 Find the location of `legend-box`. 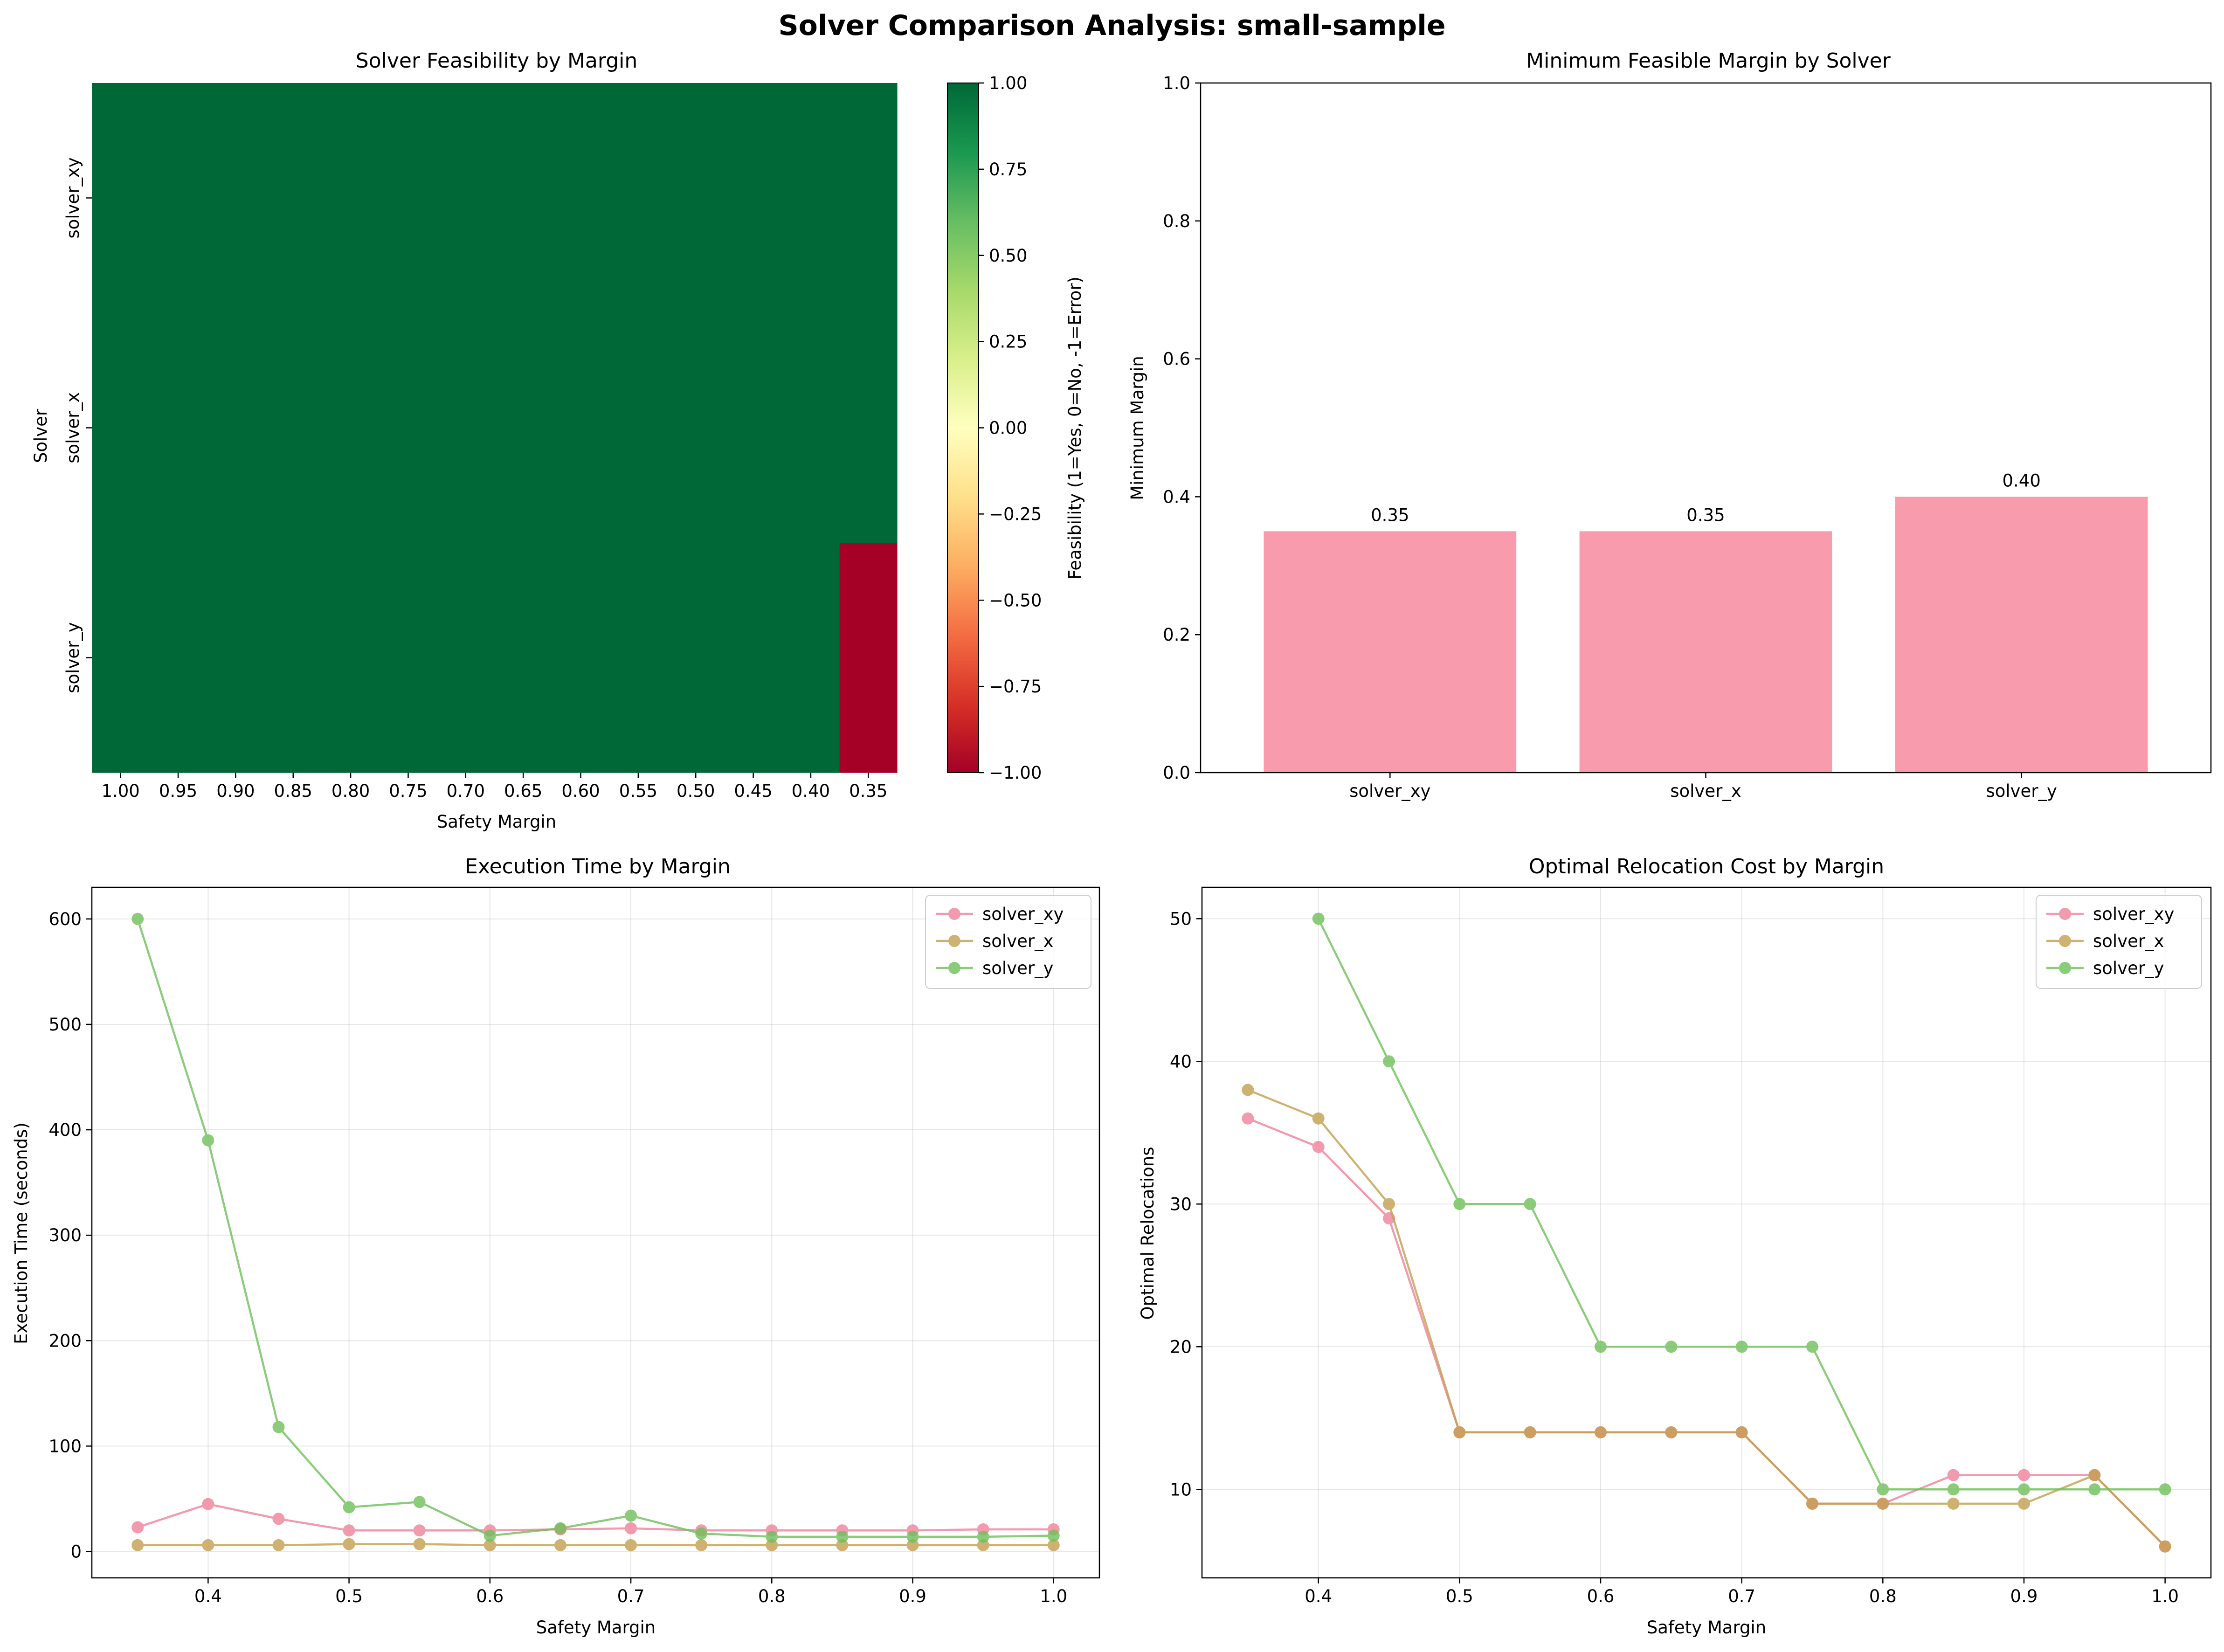

legend-box is located at coordinates (2119, 942).